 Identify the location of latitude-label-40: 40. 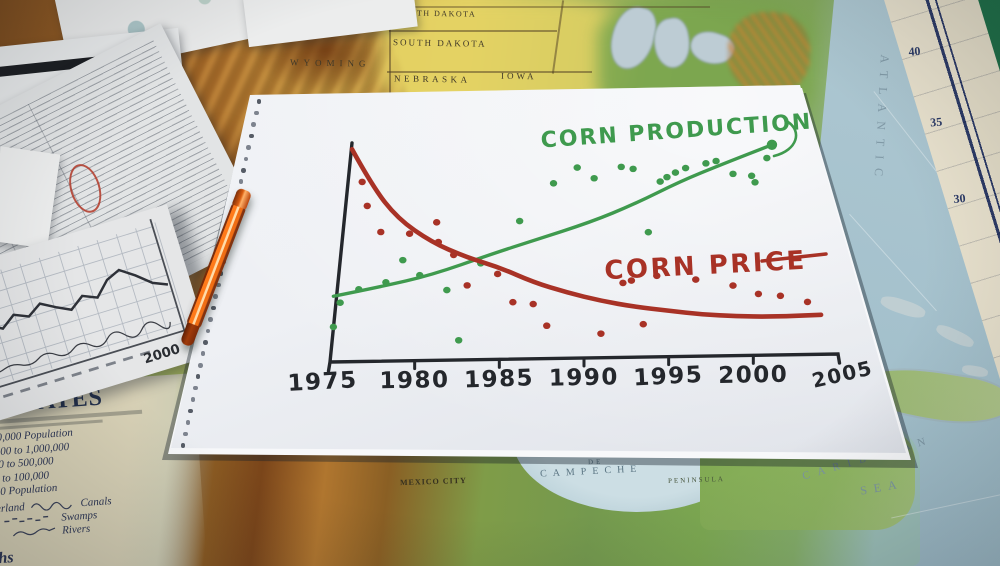
(914, 51).